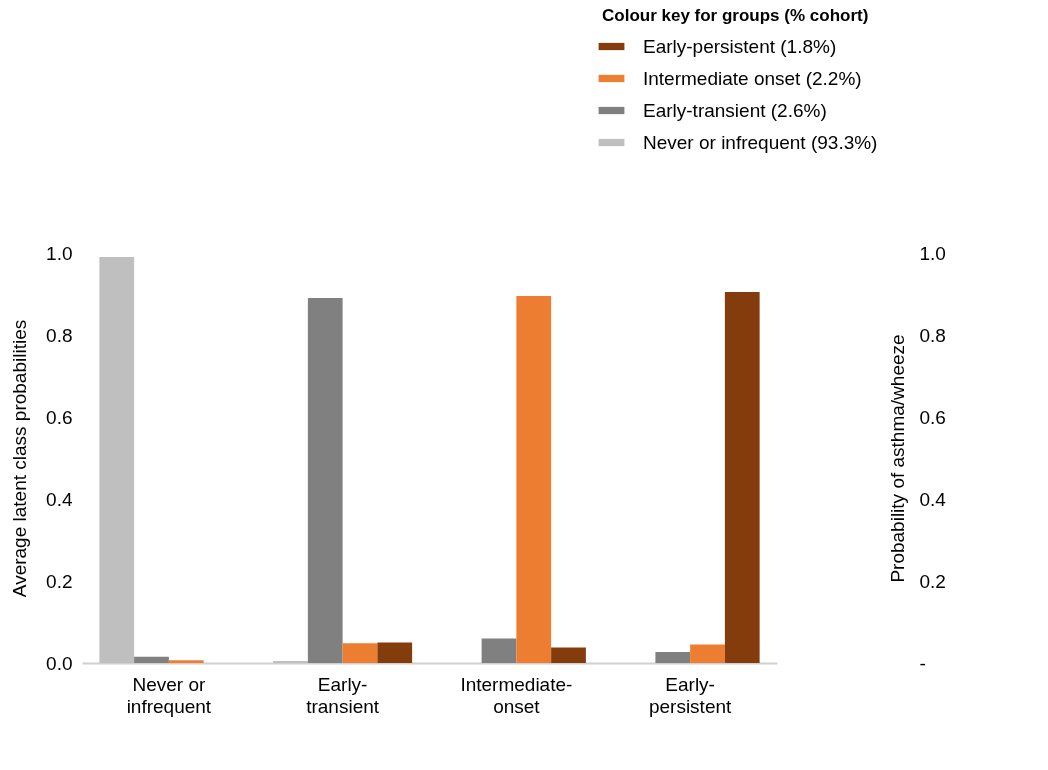  Describe the element at coordinates (59, 499) in the screenshot. I see `y-tick-label: 0.4` at that location.